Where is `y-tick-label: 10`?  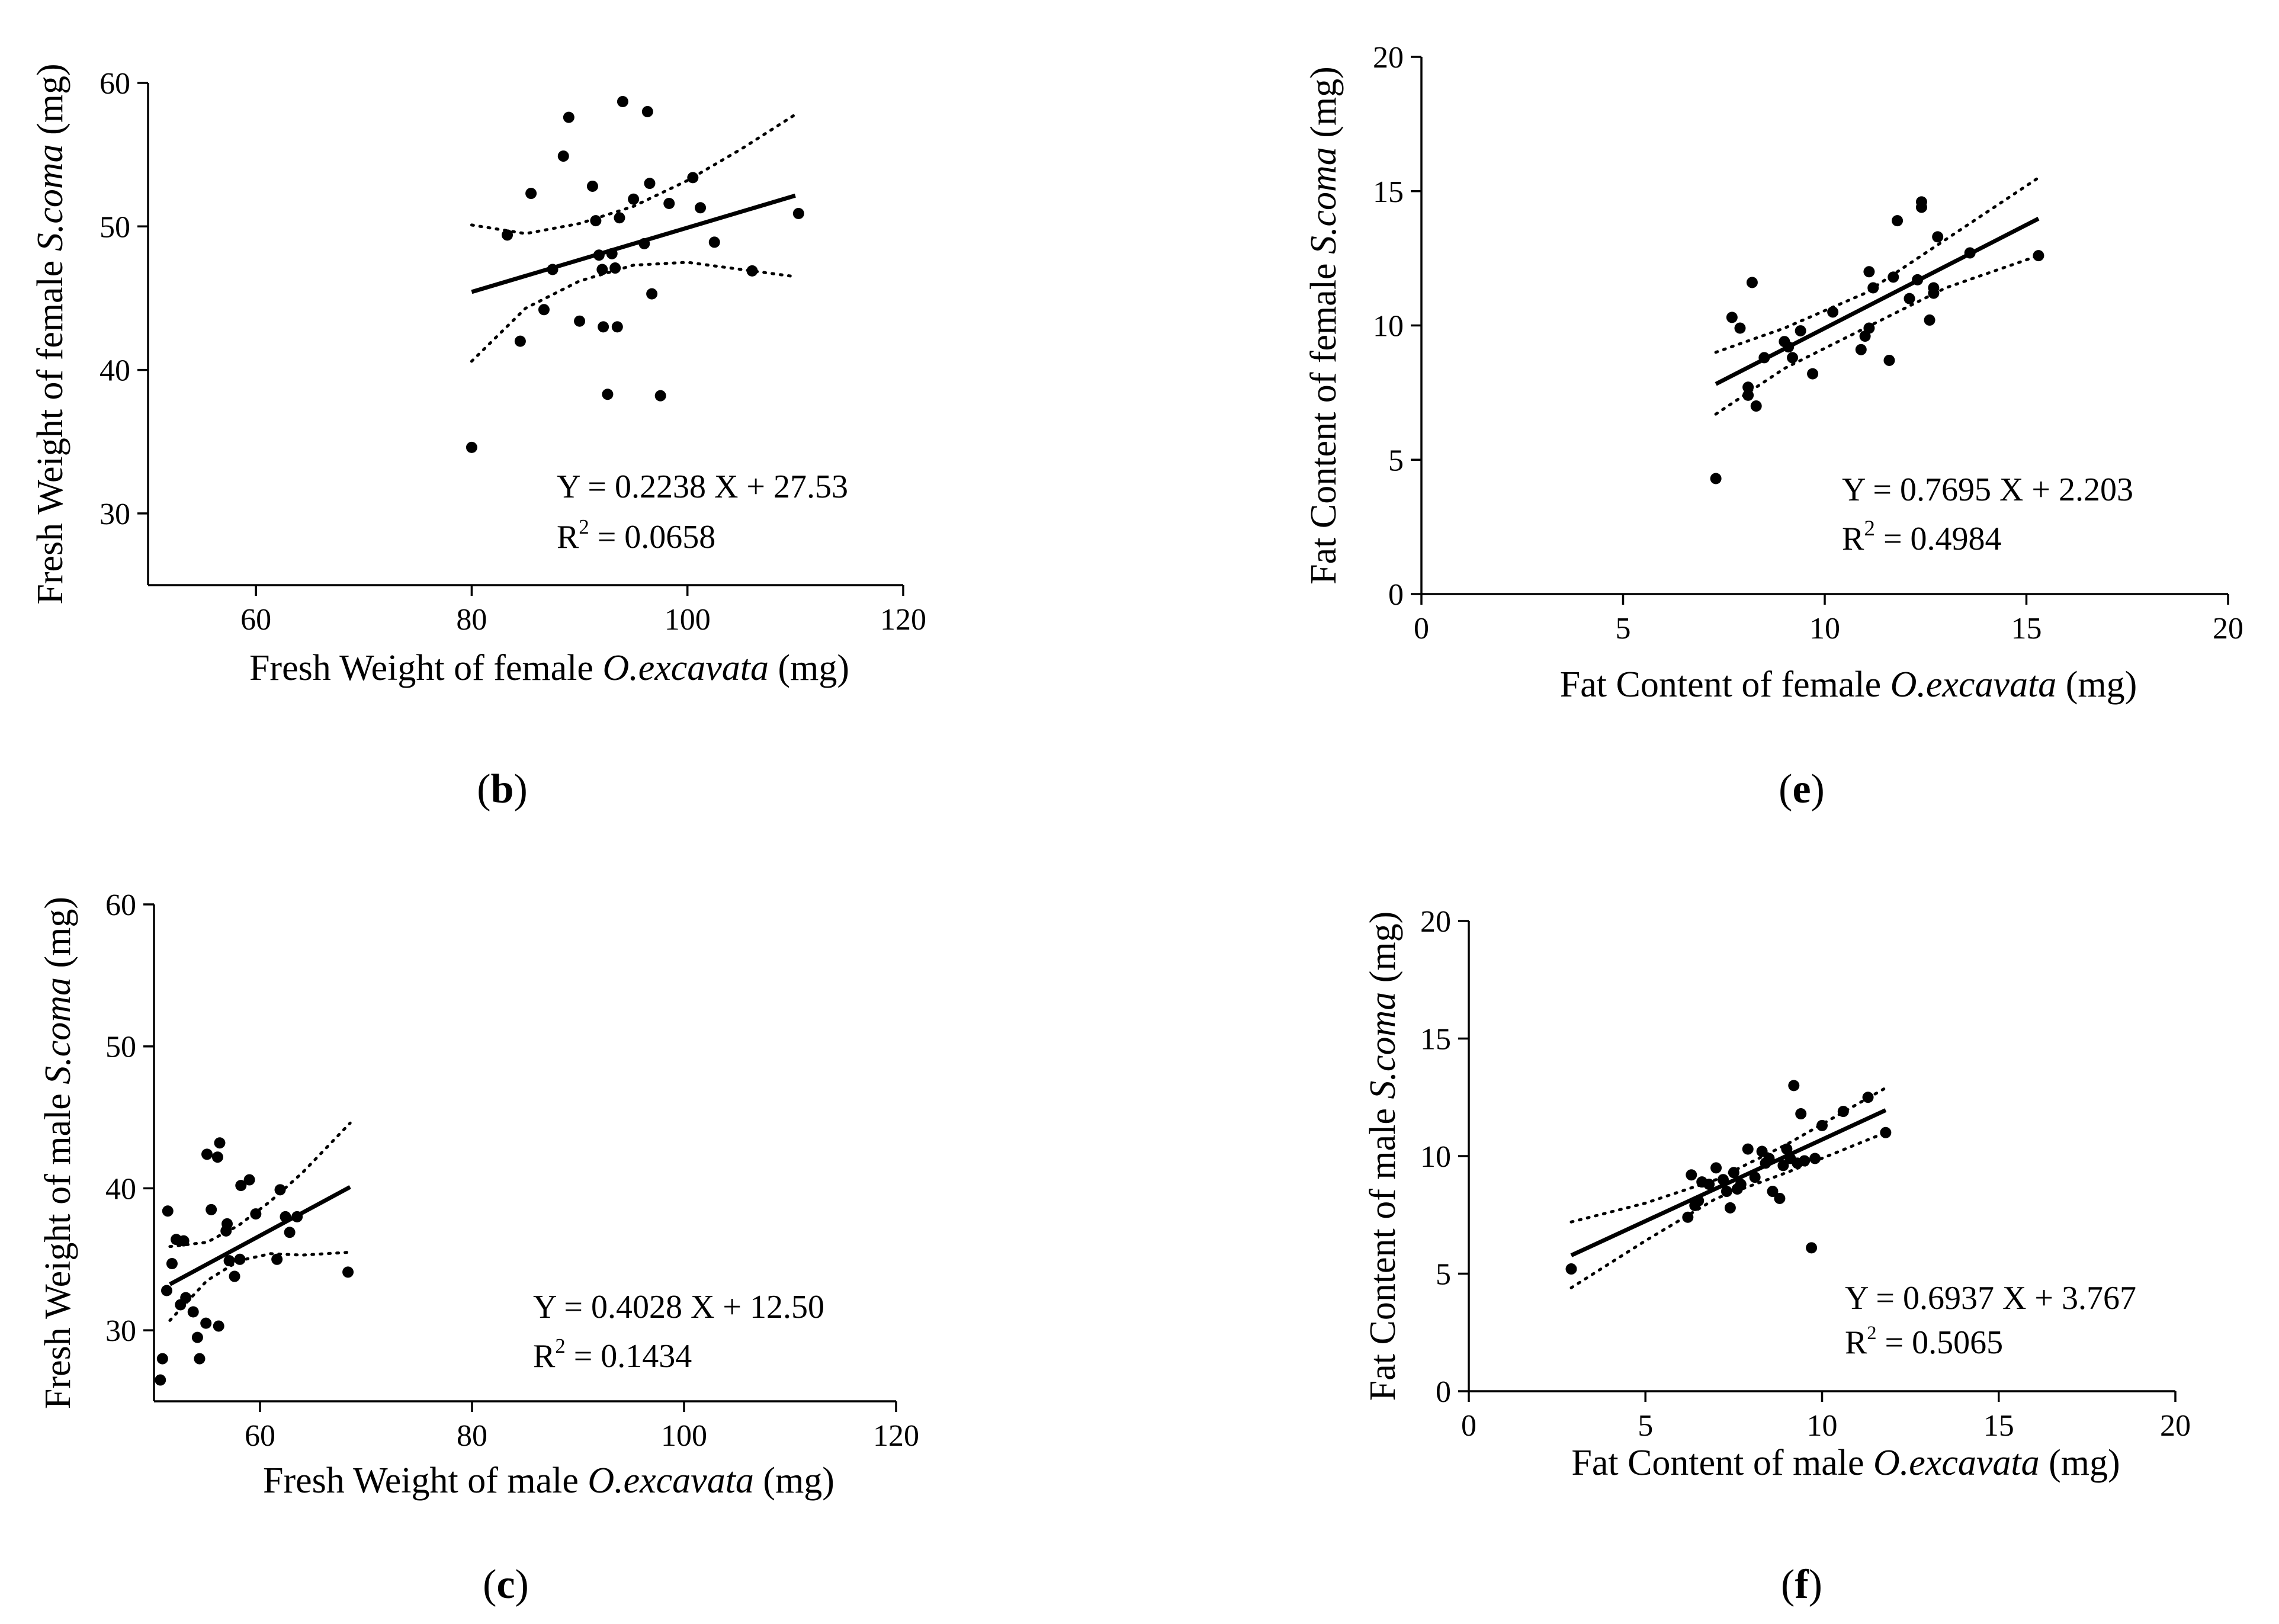
y-tick-label: 10 is located at coordinates (1388, 327).